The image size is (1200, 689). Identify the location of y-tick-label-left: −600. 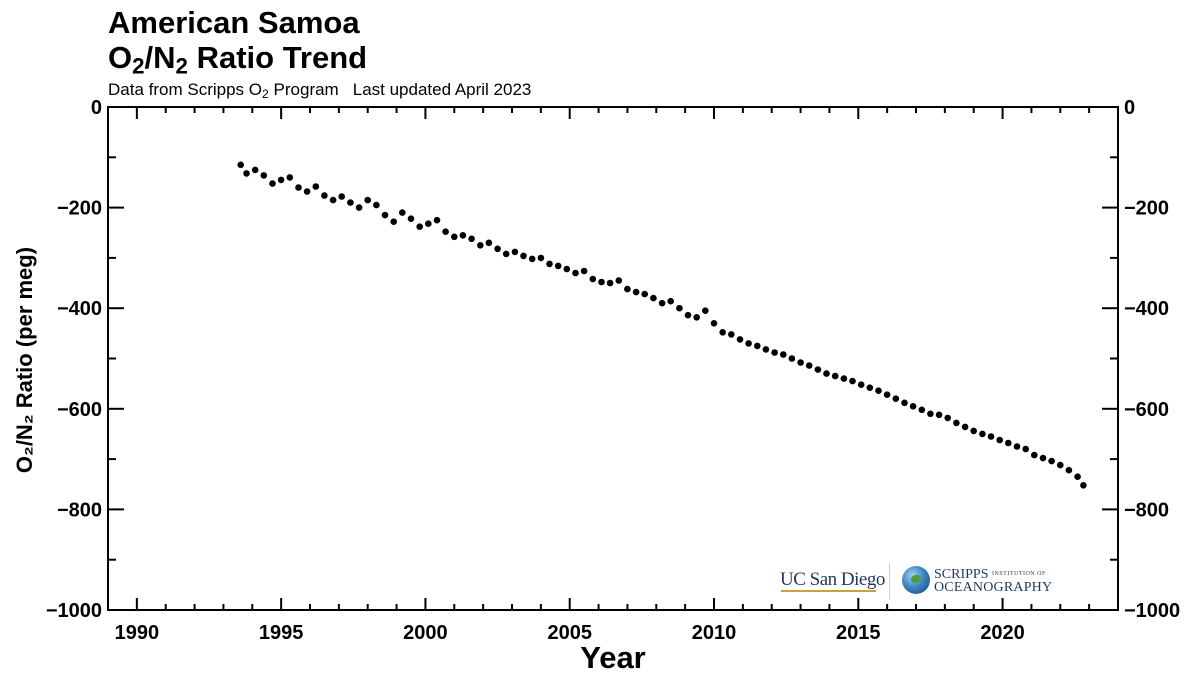
(79, 410).